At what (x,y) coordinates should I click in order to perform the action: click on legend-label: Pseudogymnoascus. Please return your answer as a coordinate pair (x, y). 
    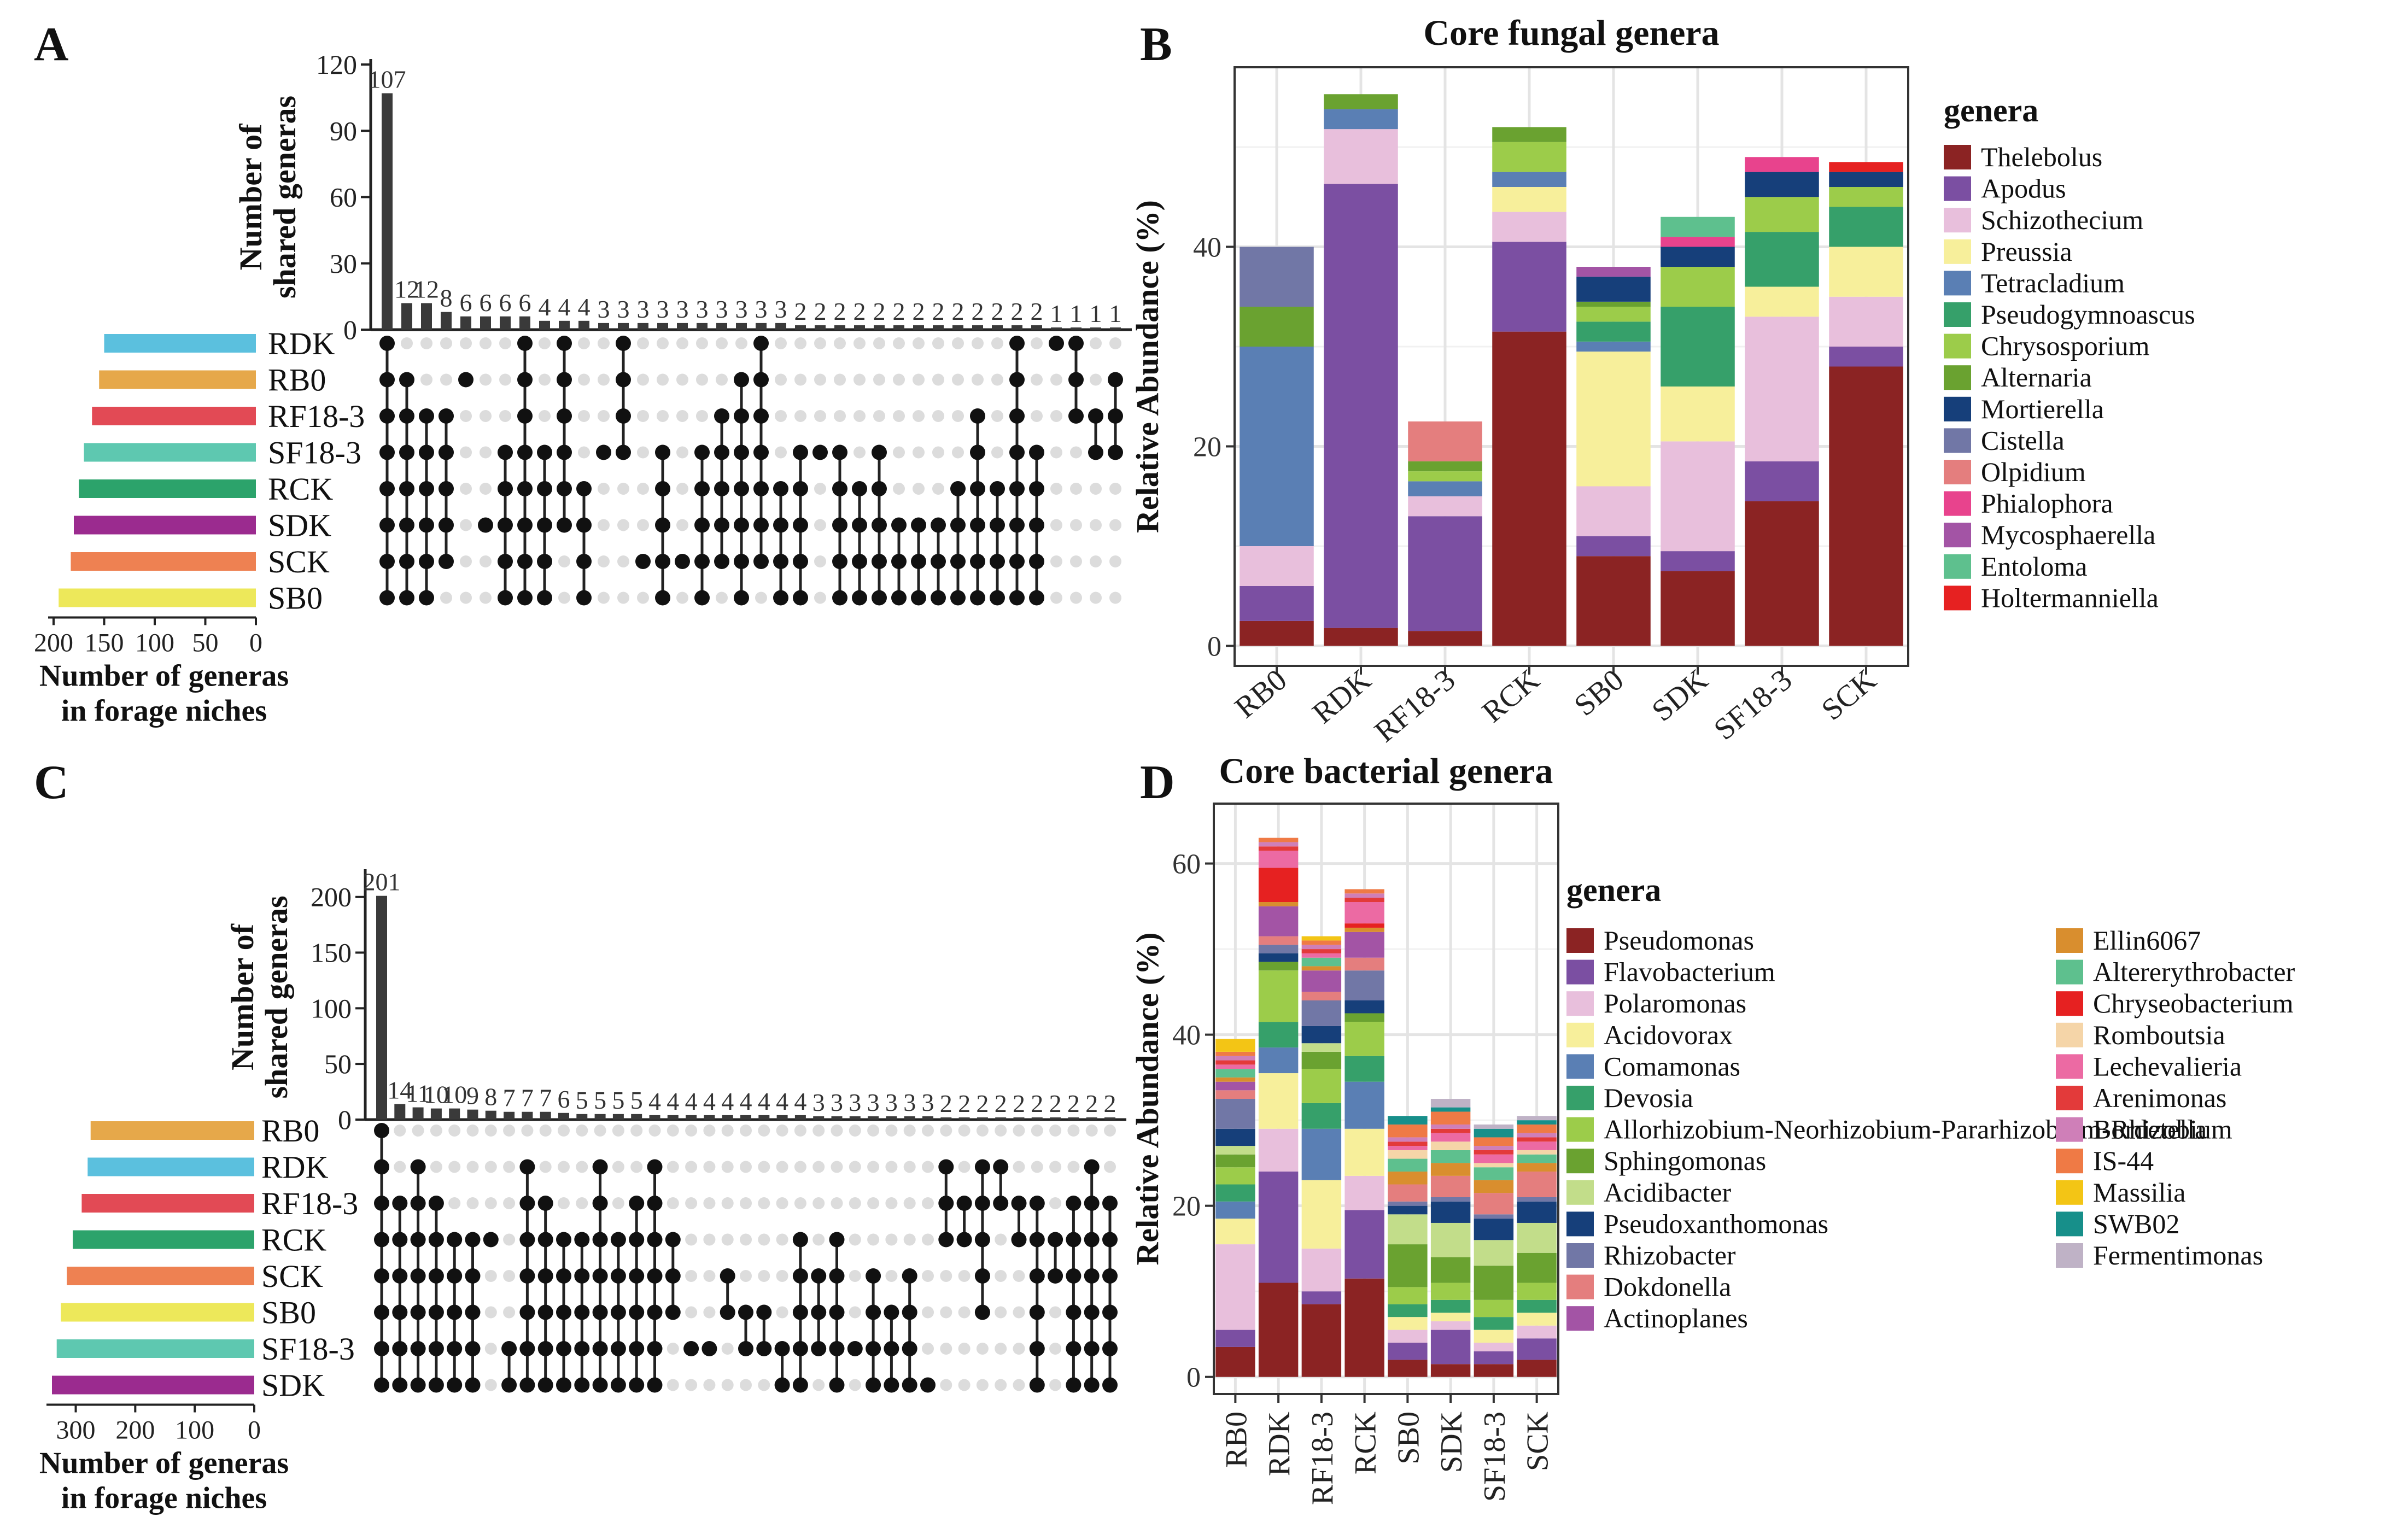
    Looking at the image, I should click on (2088, 314).